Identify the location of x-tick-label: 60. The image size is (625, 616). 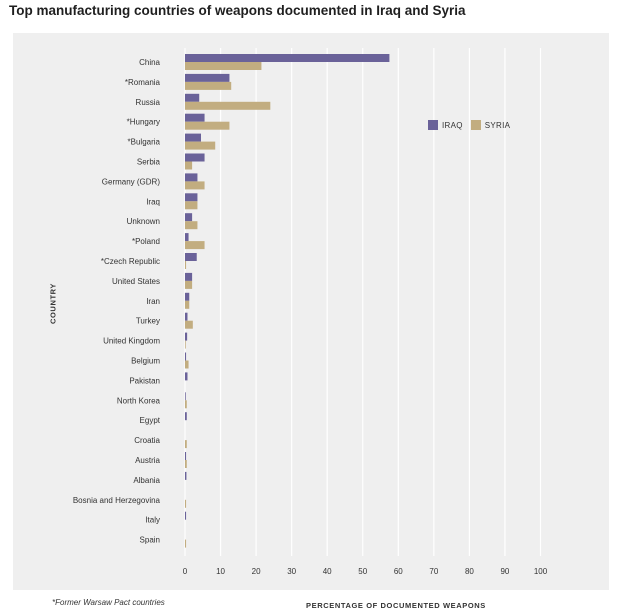
(398, 571).